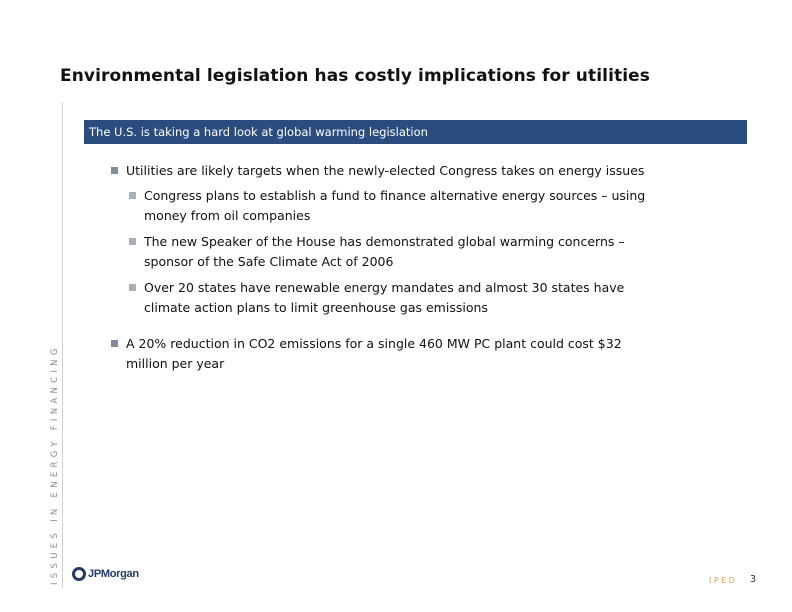  Describe the element at coordinates (723, 580) in the screenshot. I see `footer-label: IPED` at that location.